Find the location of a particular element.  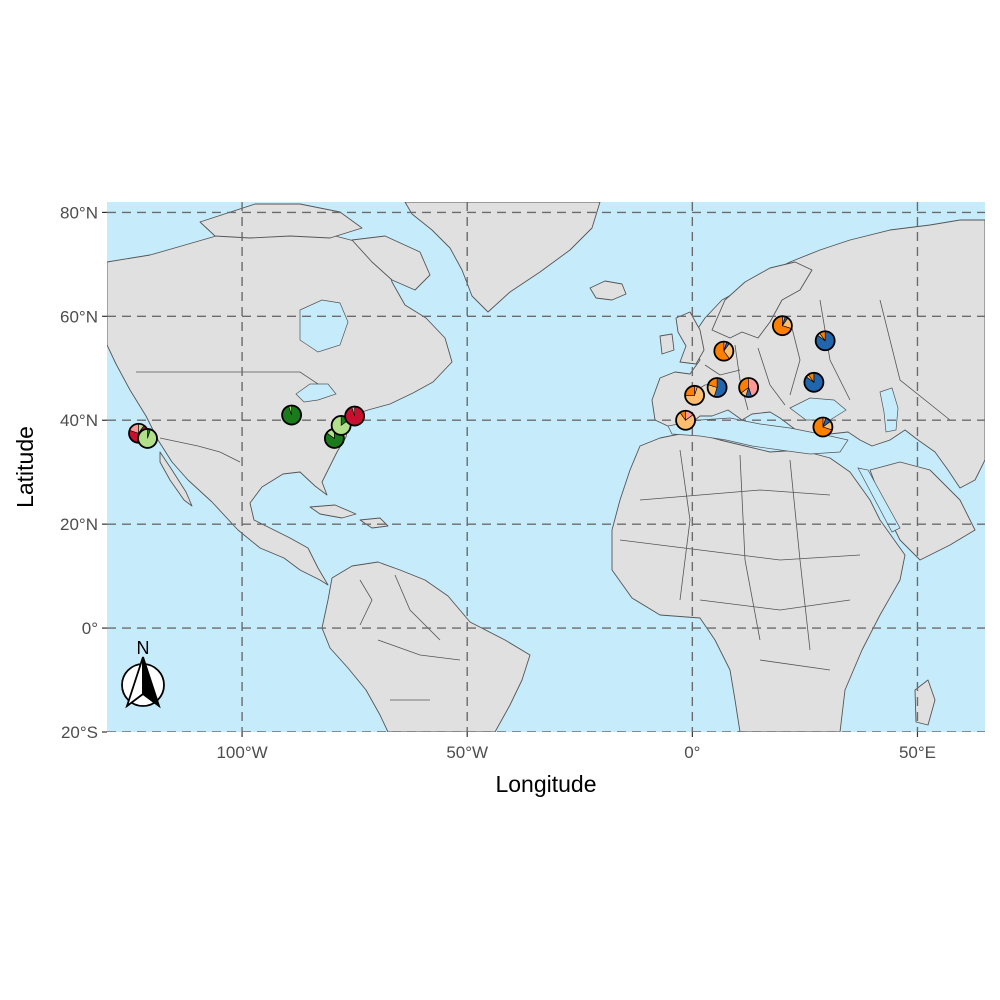

site-pies is located at coordinates (482, 382).